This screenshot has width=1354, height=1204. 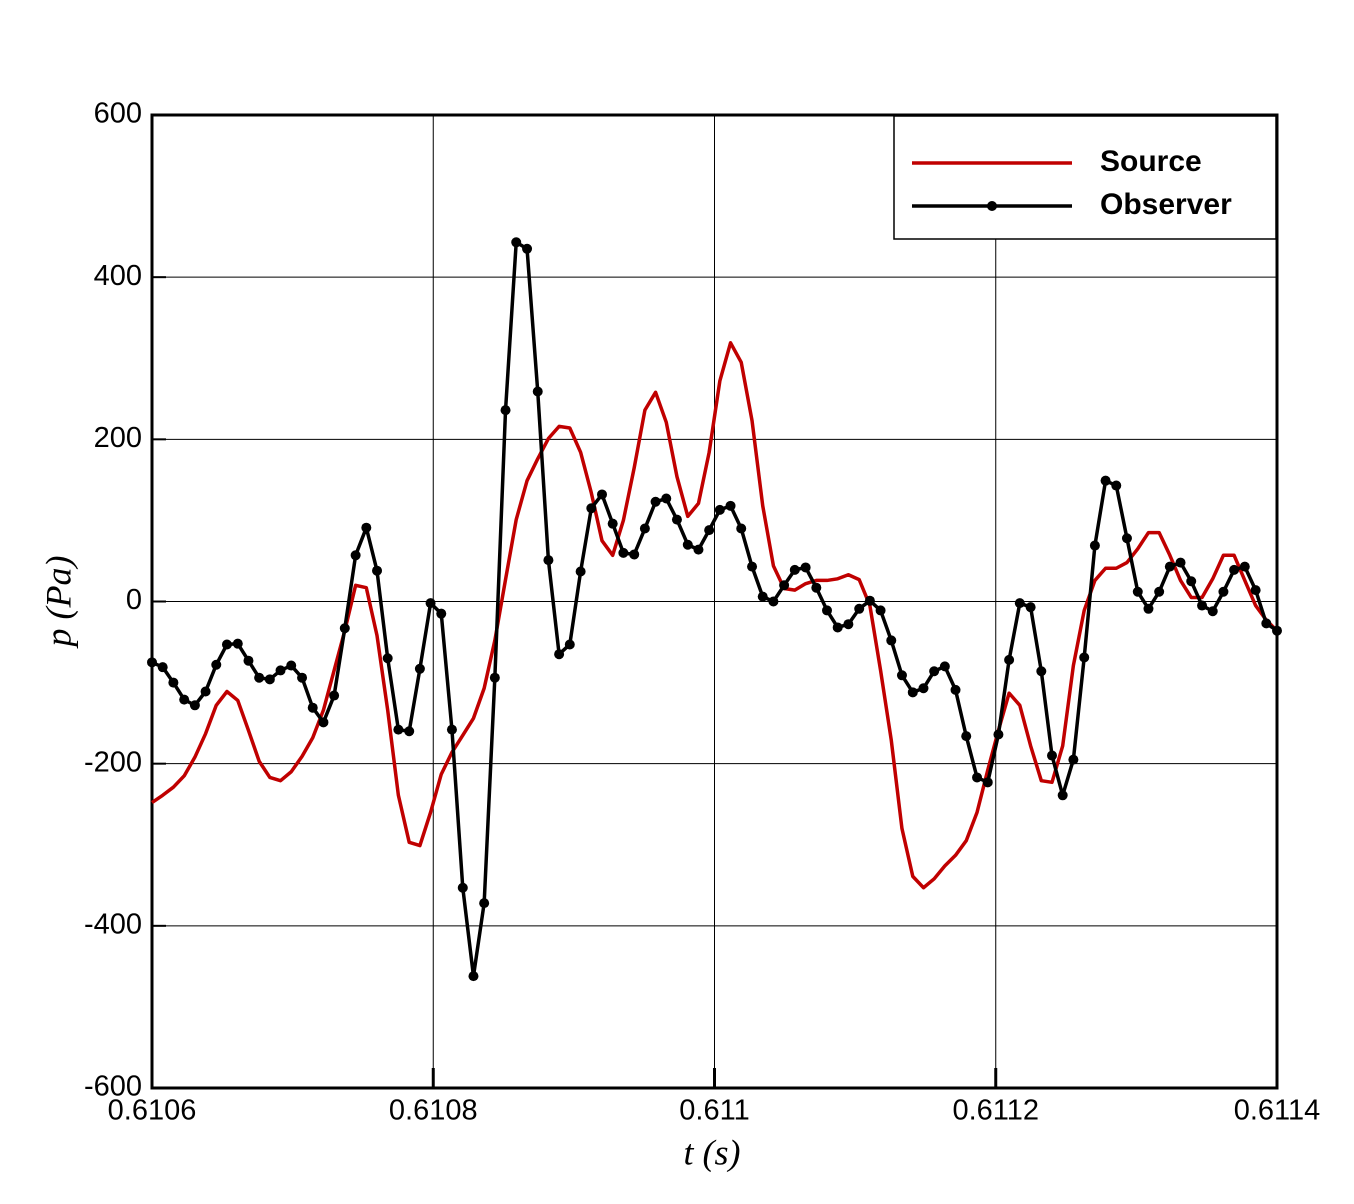 What do you see at coordinates (113, 762) in the screenshot?
I see `y-tick-label: -200` at bounding box center [113, 762].